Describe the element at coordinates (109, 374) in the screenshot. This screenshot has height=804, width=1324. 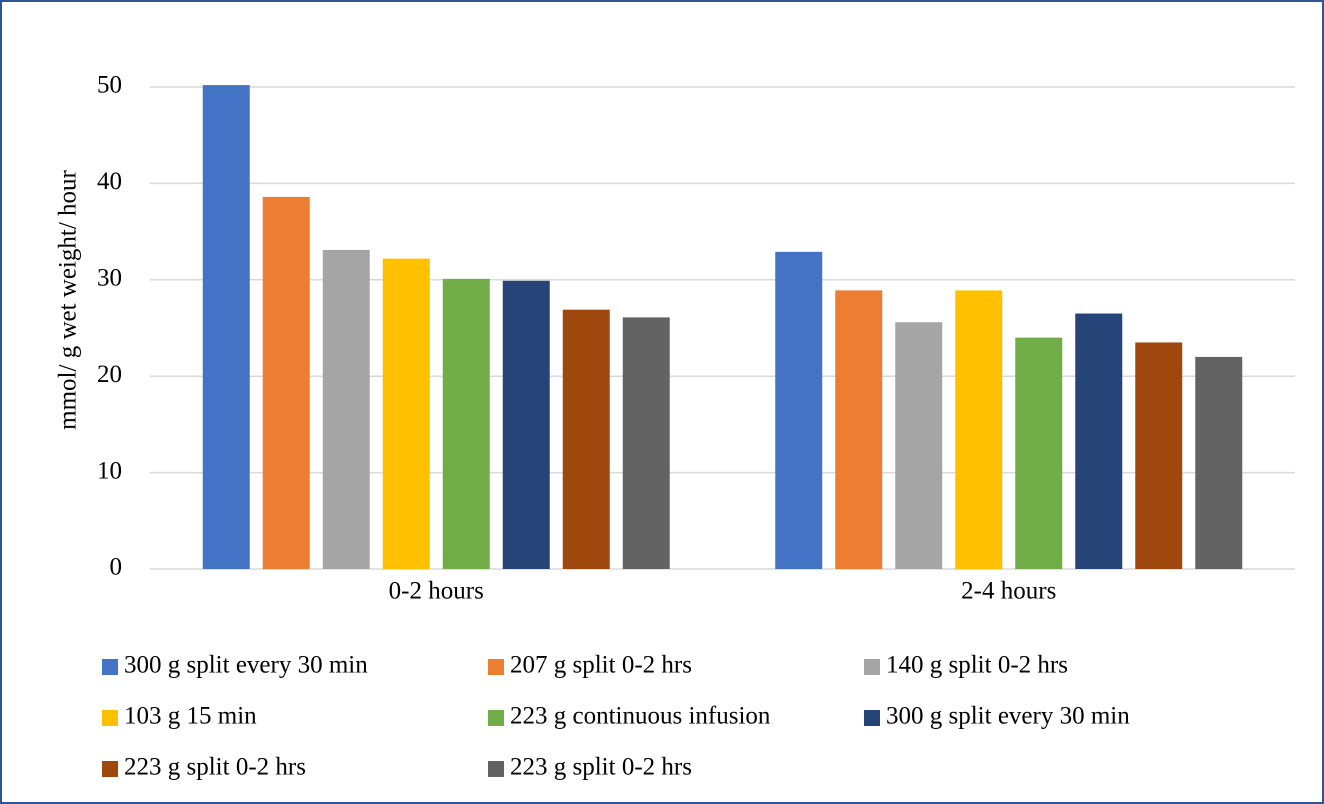
I see `y-tick-label: 20` at that location.